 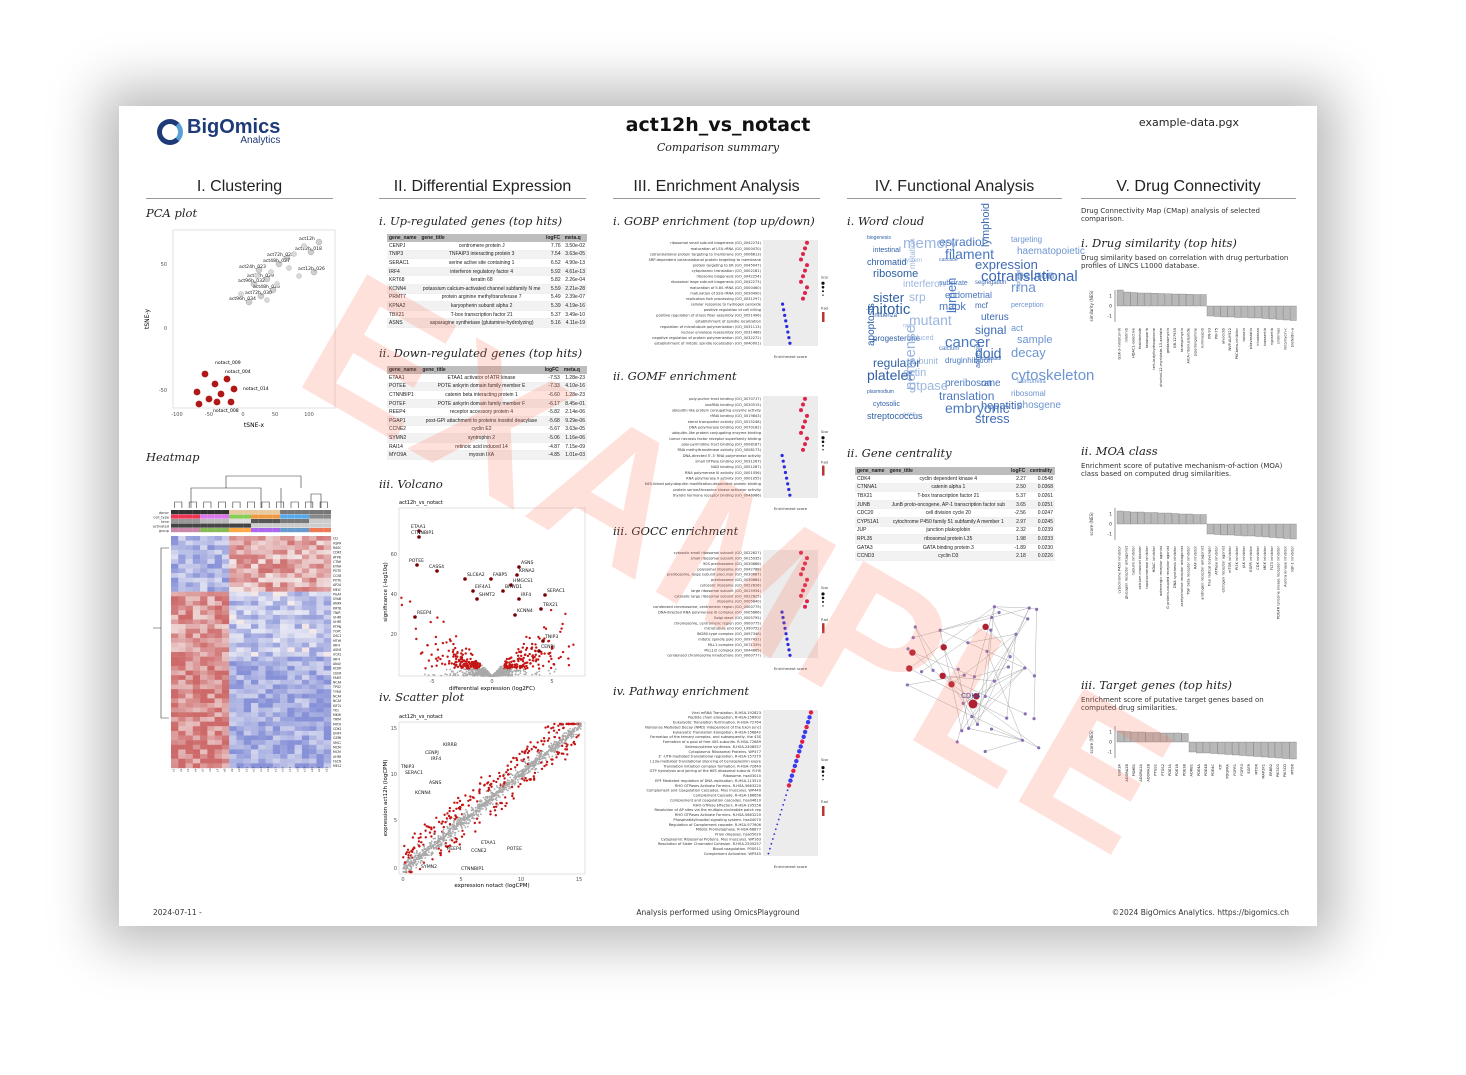 What do you see at coordinates (1018, 471) in the screenshot?
I see `table-header: logFC` at bounding box center [1018, 471].